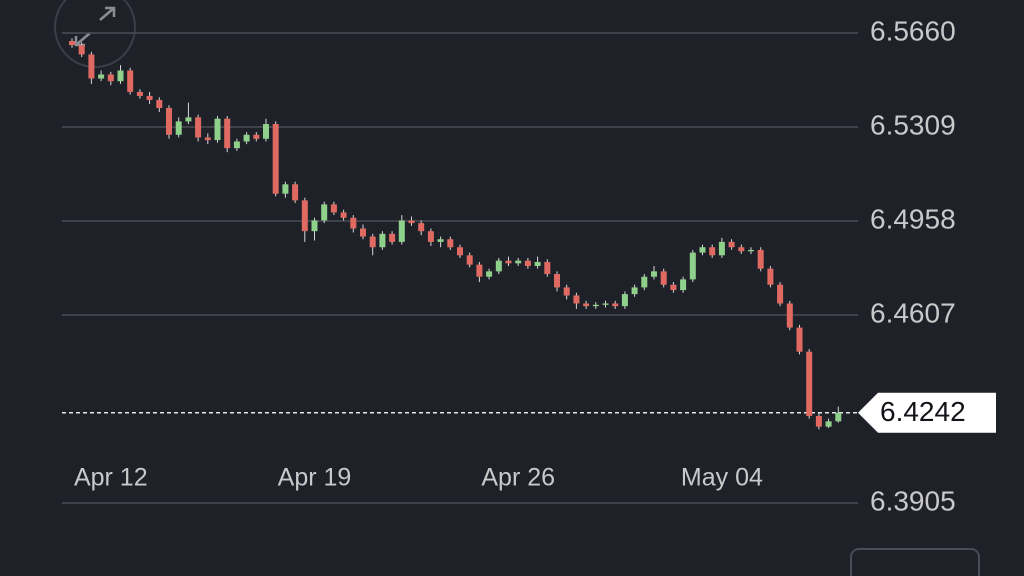 The image size is (1024, 576). What do you see at coordinates (95, 26) in the screenshot?
I see `expand-icon` at bounding box center [95, 26].